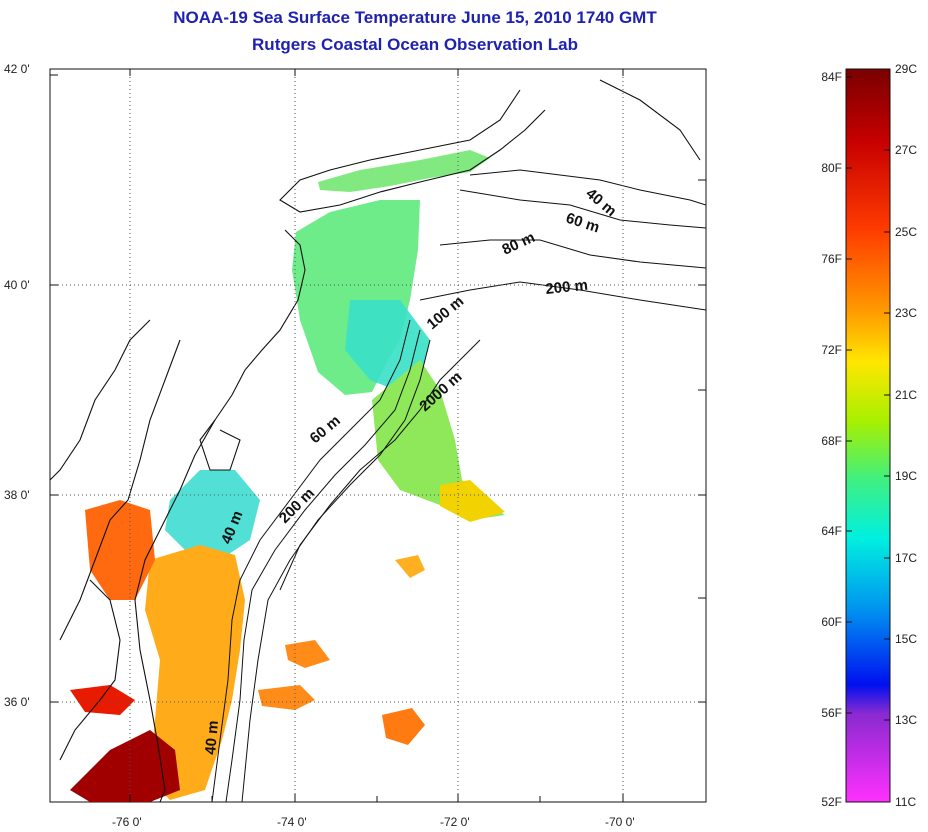 Image resolution: width=928 pixels, height=832 pixels. Describe the element at coordinates (415, 44) in the screenshot. I see `map-subtitle: Rutgers Coastal Ocean Observation Lab` at that location.